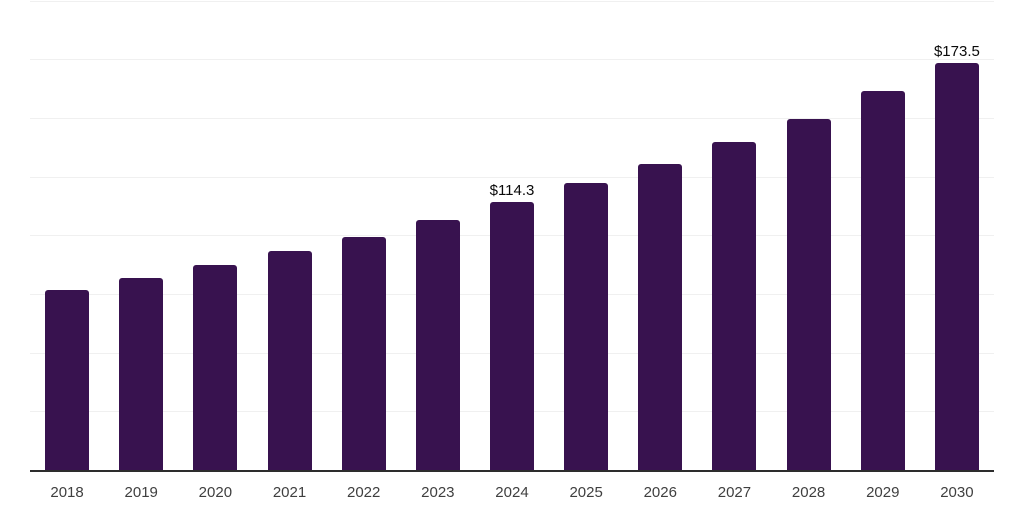 The image size is (1024, 512). Describe the element at coordinates (512, 470) in the screenshot. I see `x-axis-line` at that location.